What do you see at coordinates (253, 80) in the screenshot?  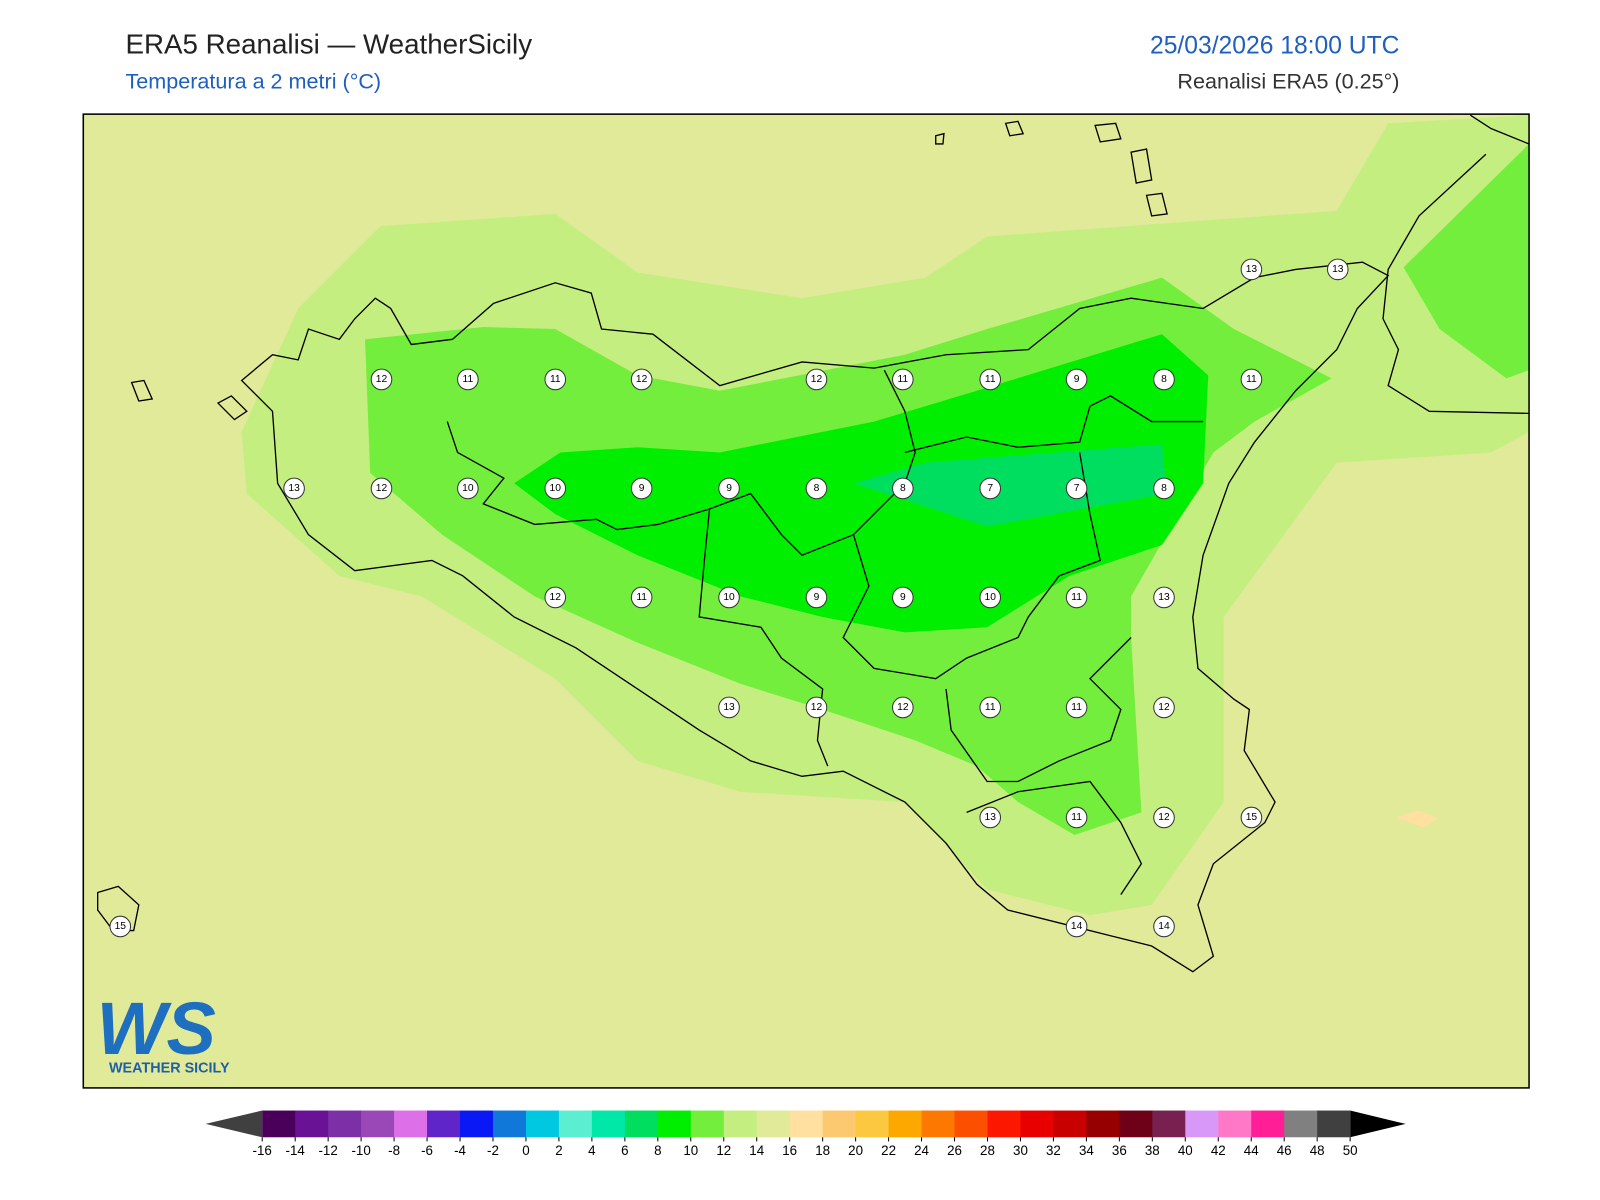 I see `subtitle: Temperatura a 2 metri (°C)` at bounding box center [253, 80].